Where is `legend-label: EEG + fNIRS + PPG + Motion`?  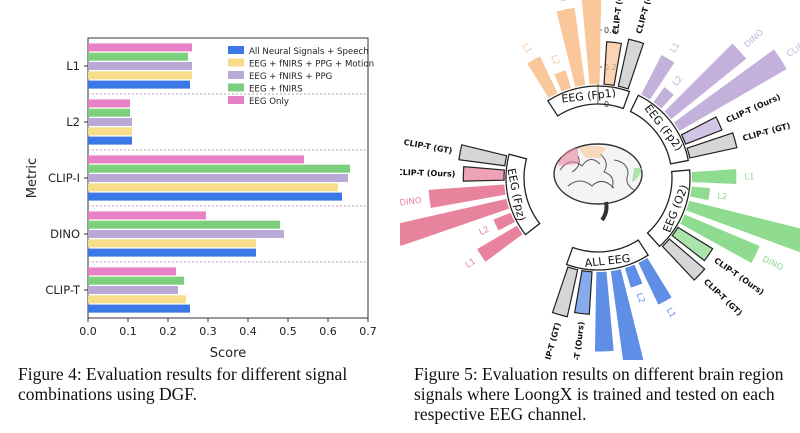 legend-label: EEG + fNIRS + PPG + Motion is located at coordinates (311, 65).